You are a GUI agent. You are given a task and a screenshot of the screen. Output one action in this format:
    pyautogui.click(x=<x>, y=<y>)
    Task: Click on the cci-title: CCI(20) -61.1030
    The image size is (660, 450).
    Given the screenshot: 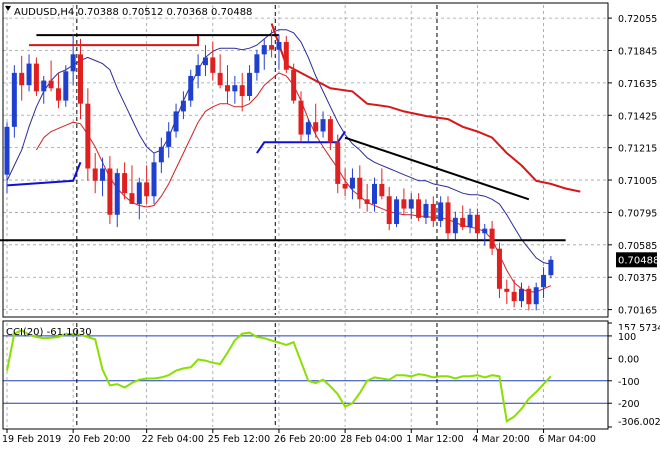 What is the action you would take?
    pyautogui.click(x=49, y=332)
    